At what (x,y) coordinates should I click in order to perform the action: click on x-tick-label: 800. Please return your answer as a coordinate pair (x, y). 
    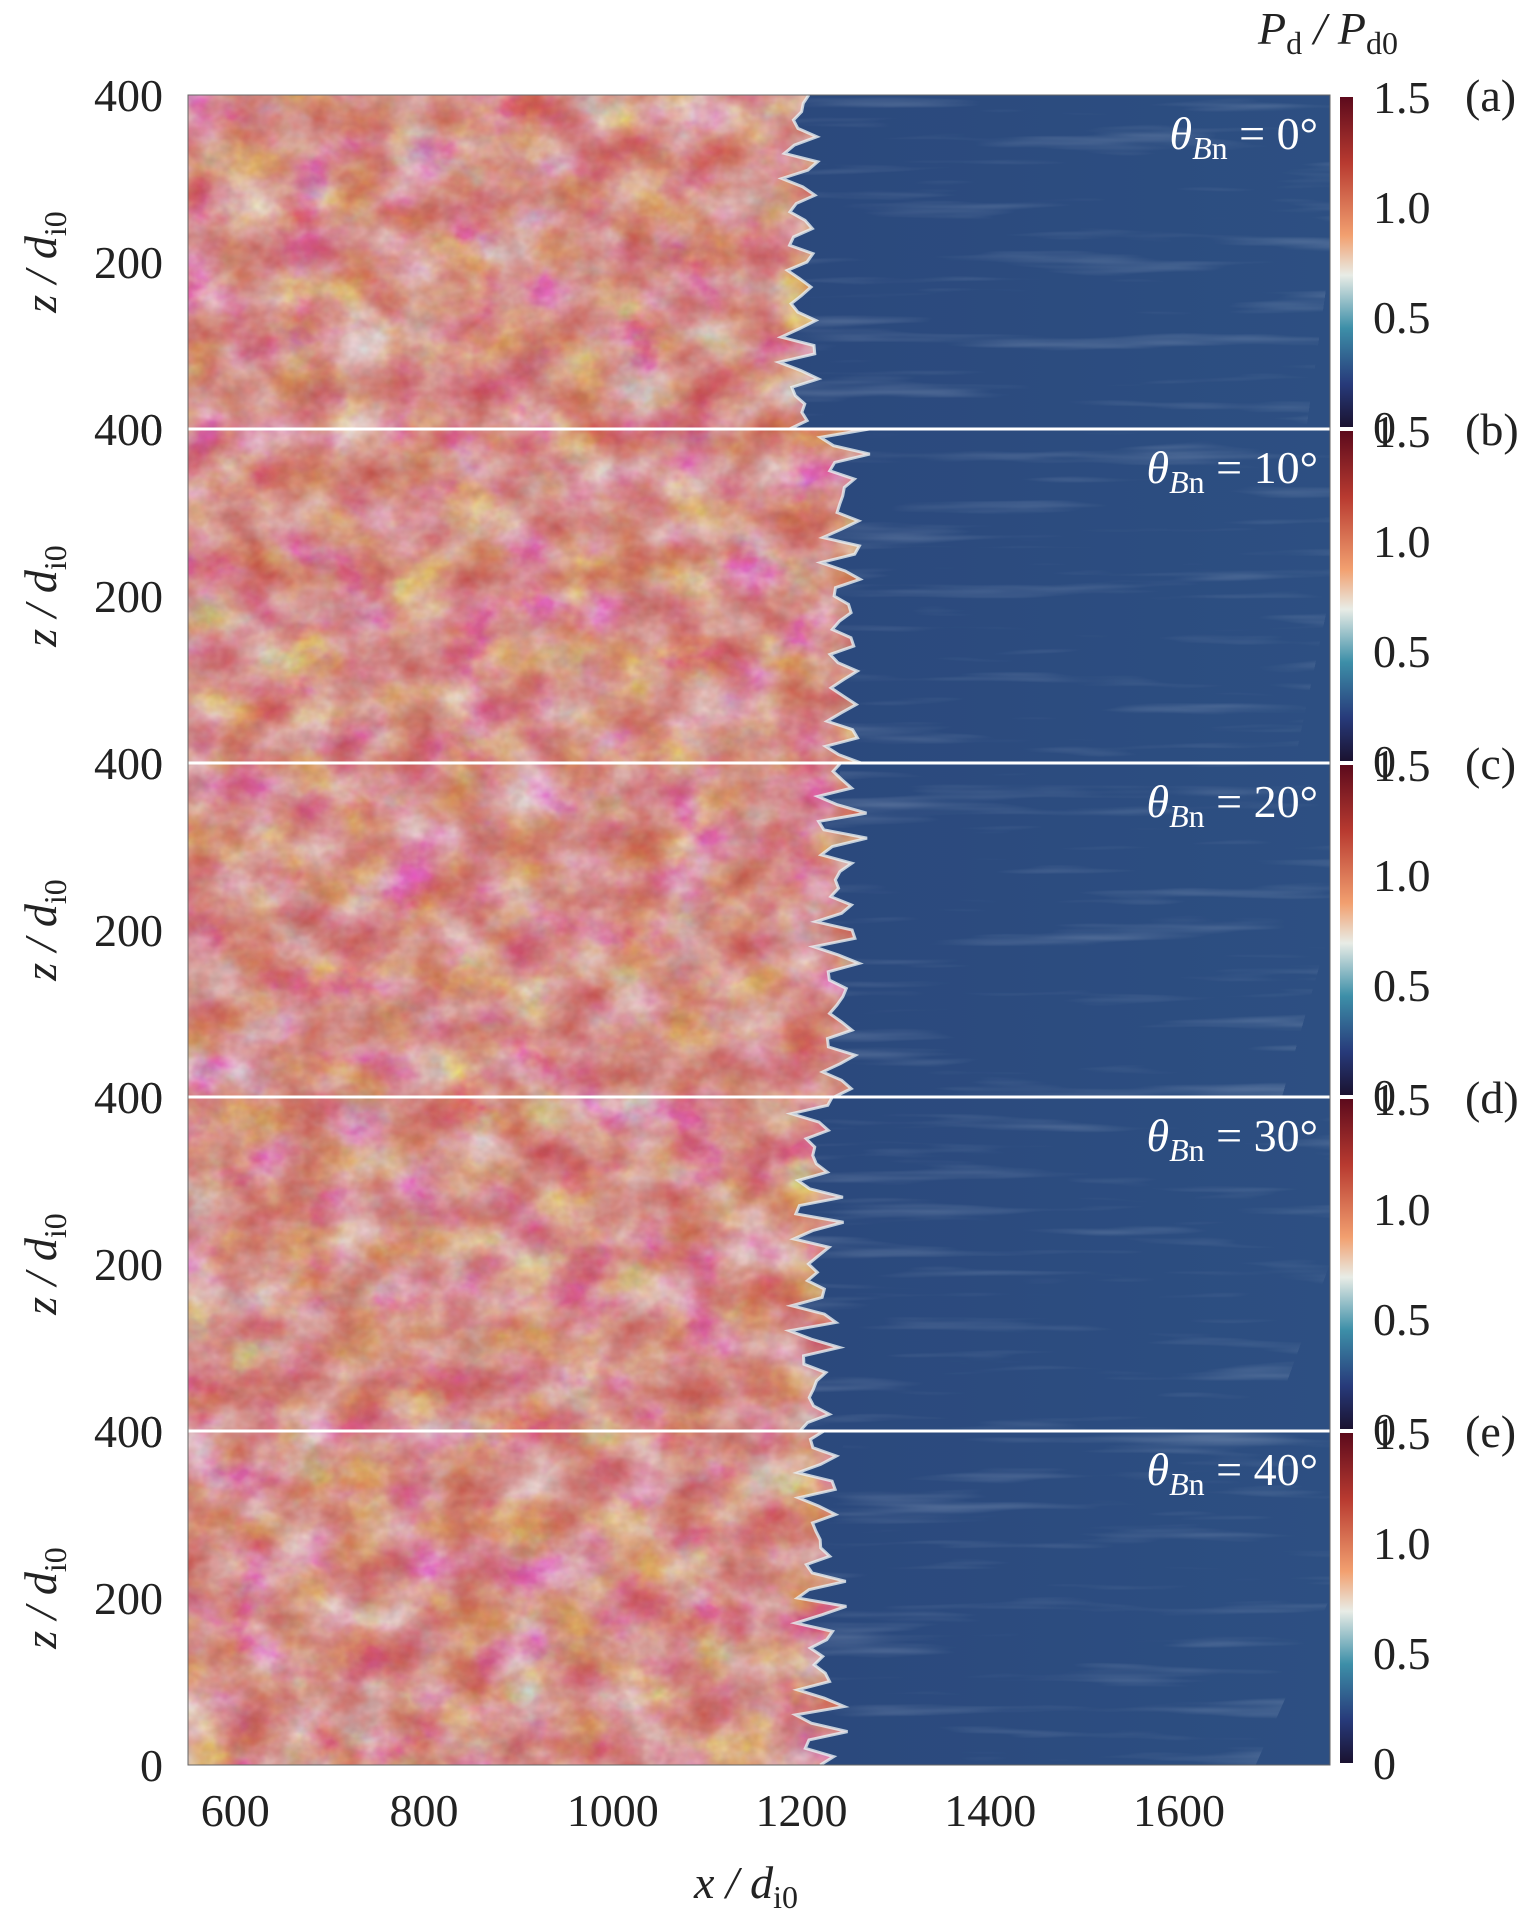
    Looking at the image, I should click on (423, 1810).